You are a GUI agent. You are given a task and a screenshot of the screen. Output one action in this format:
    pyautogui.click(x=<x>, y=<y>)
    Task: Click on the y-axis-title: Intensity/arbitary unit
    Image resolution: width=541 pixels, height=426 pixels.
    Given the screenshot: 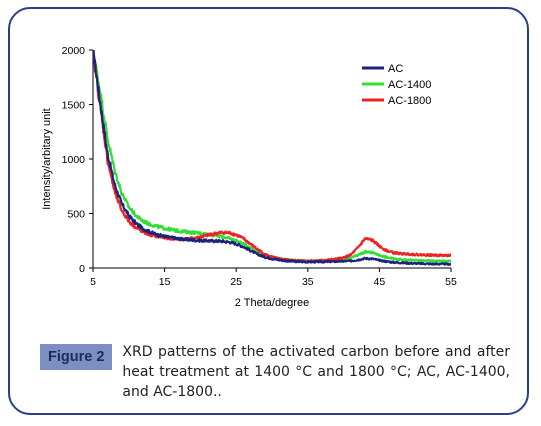 What is the action you would take?
    pyautogui.click(x=47, y=159)
    